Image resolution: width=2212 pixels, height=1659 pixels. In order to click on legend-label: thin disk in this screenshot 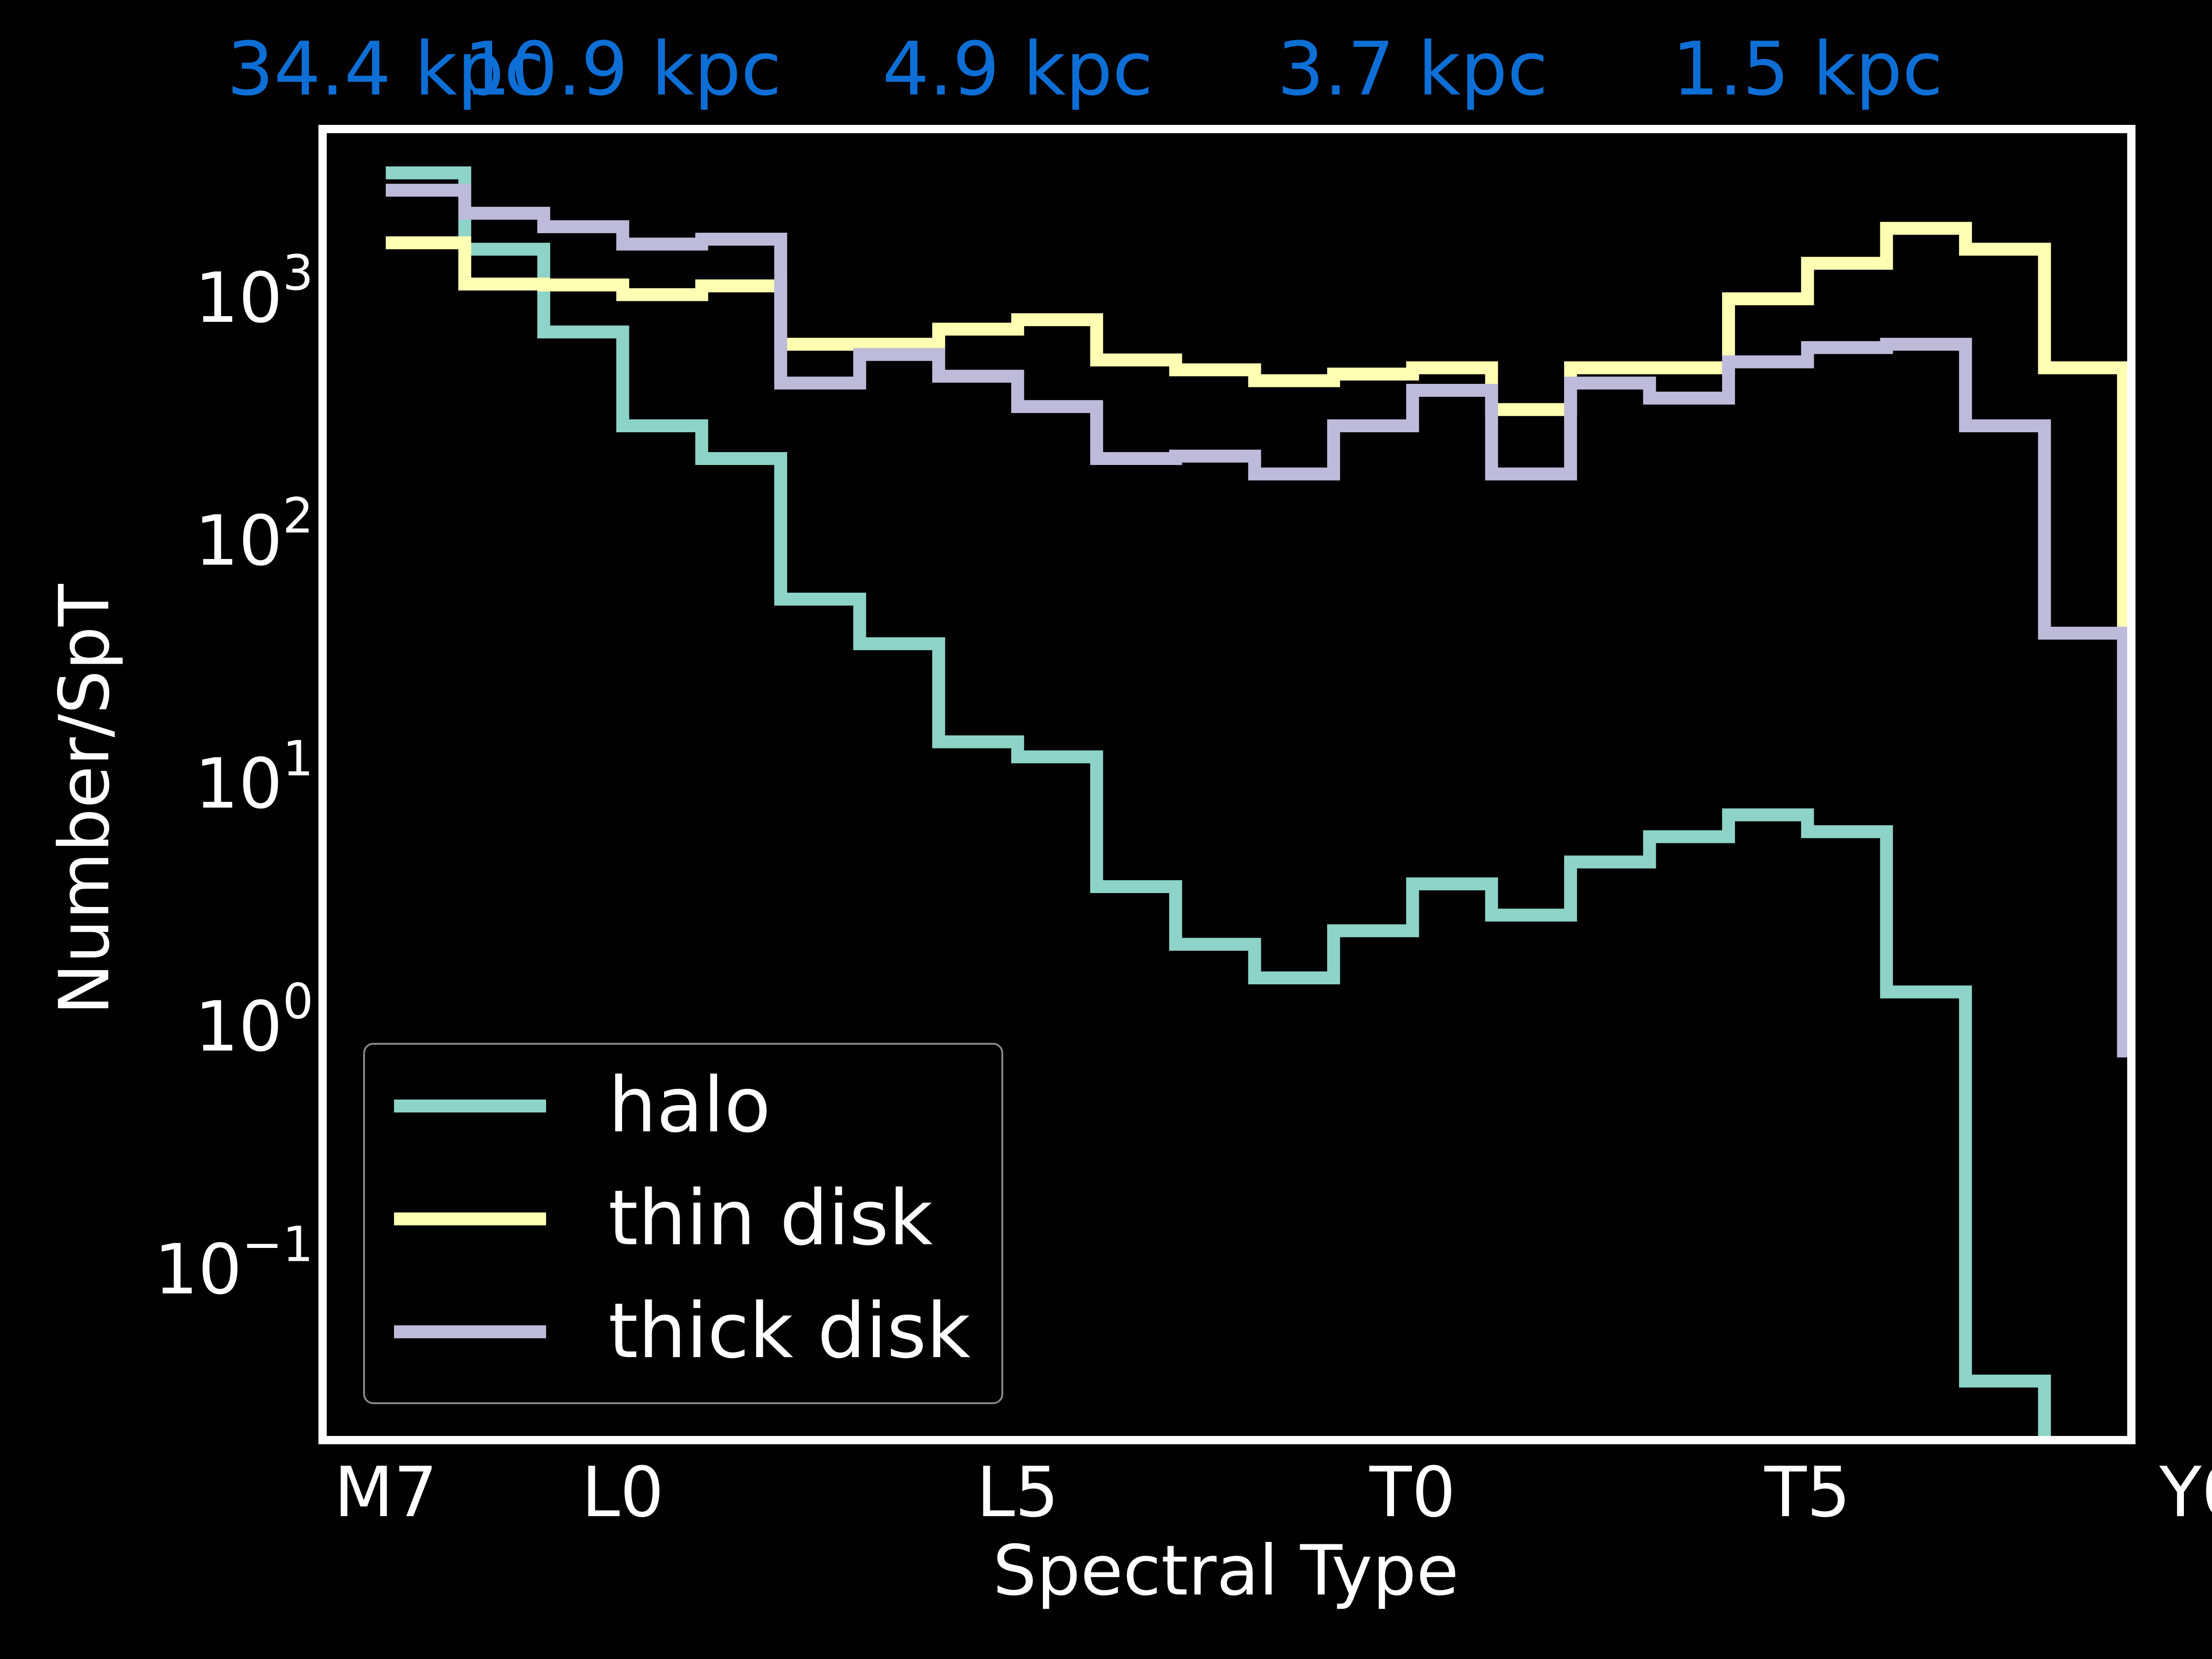, I will do `click(770, 1218)`.